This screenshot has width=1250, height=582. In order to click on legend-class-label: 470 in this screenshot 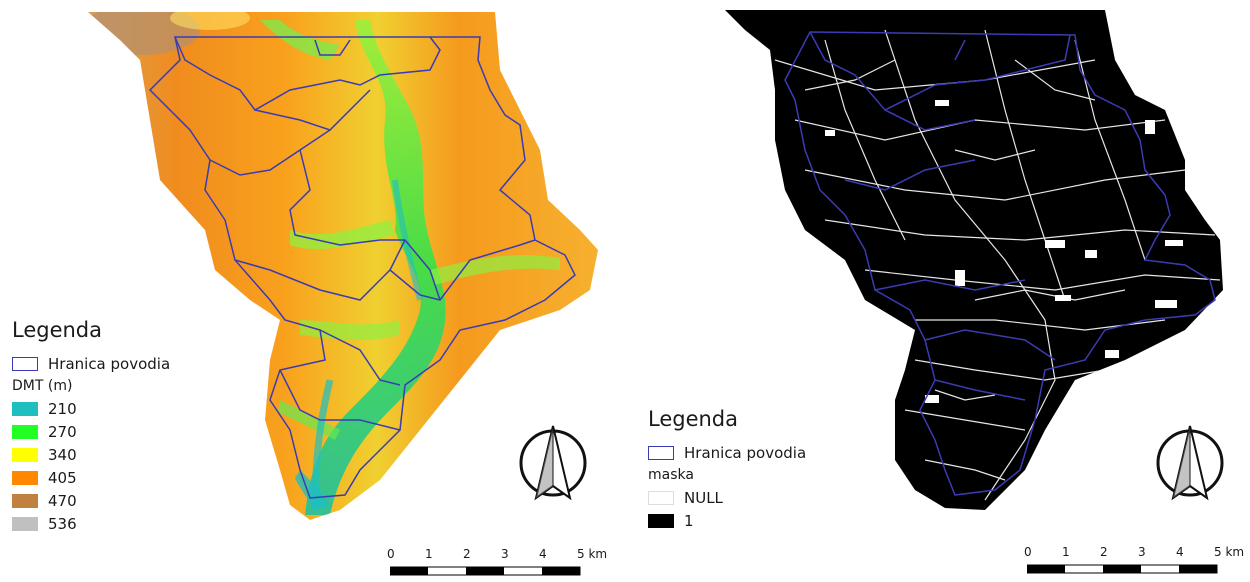, I will do `click(62, 500)`.